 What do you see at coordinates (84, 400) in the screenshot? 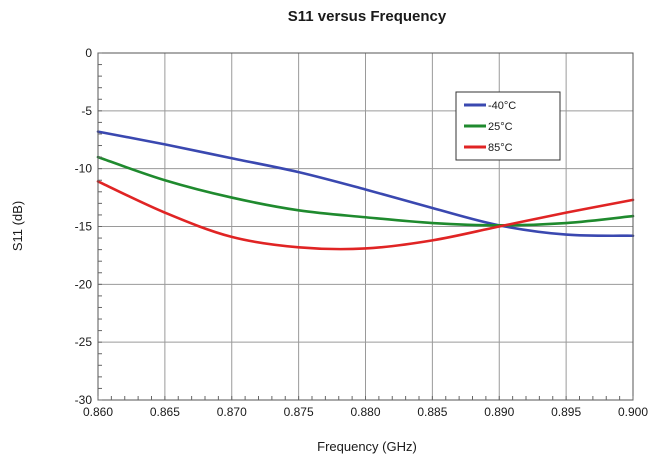
I see `y-tick-label: -30` at bounding box center [84, 400].